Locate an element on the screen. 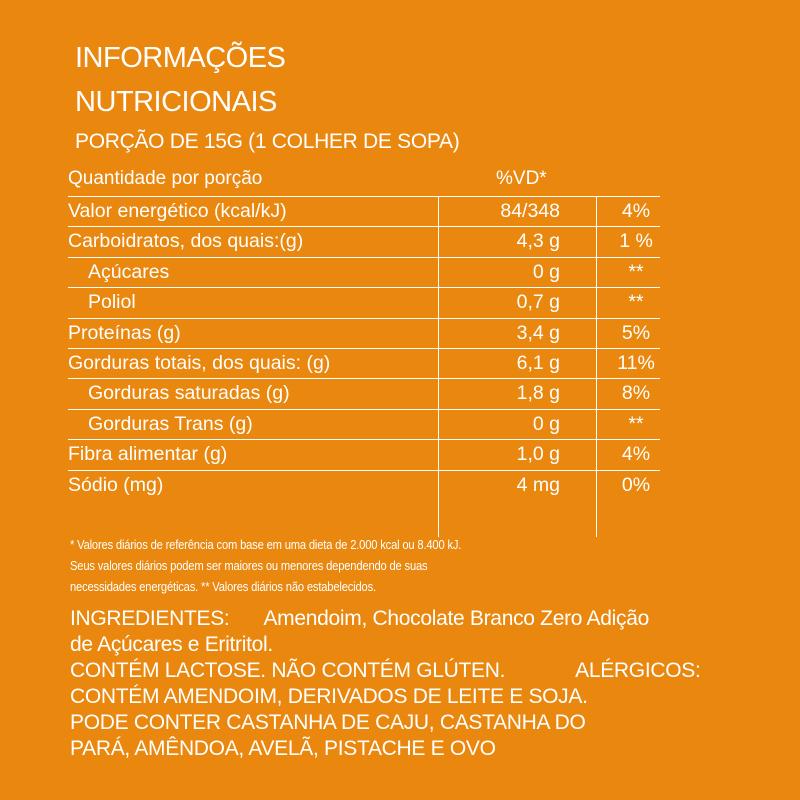 Image resolution: width=800 pixels, height=800 pixels. nutrient-amount: 4,3 g is located at coordinates (538, 241).